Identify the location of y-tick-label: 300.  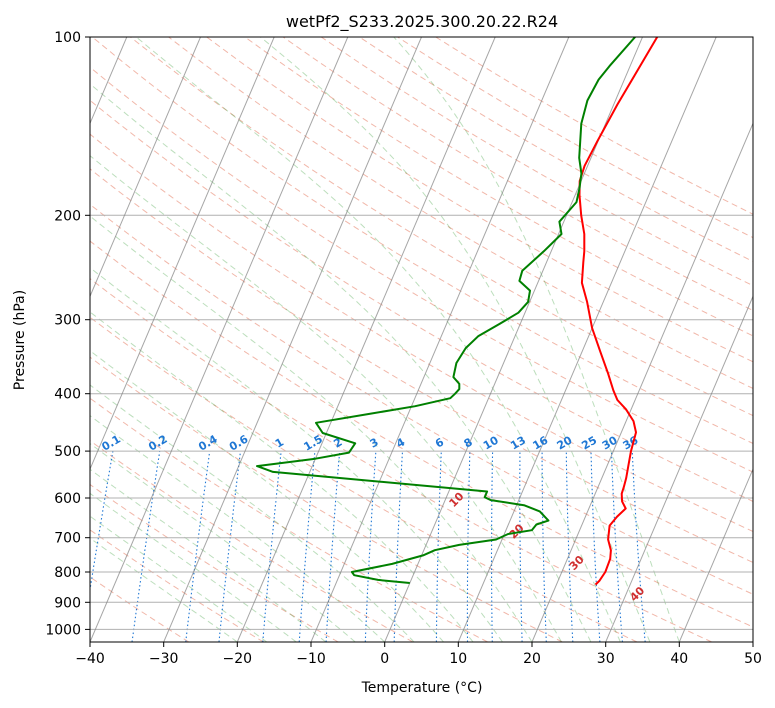
(67, 321).